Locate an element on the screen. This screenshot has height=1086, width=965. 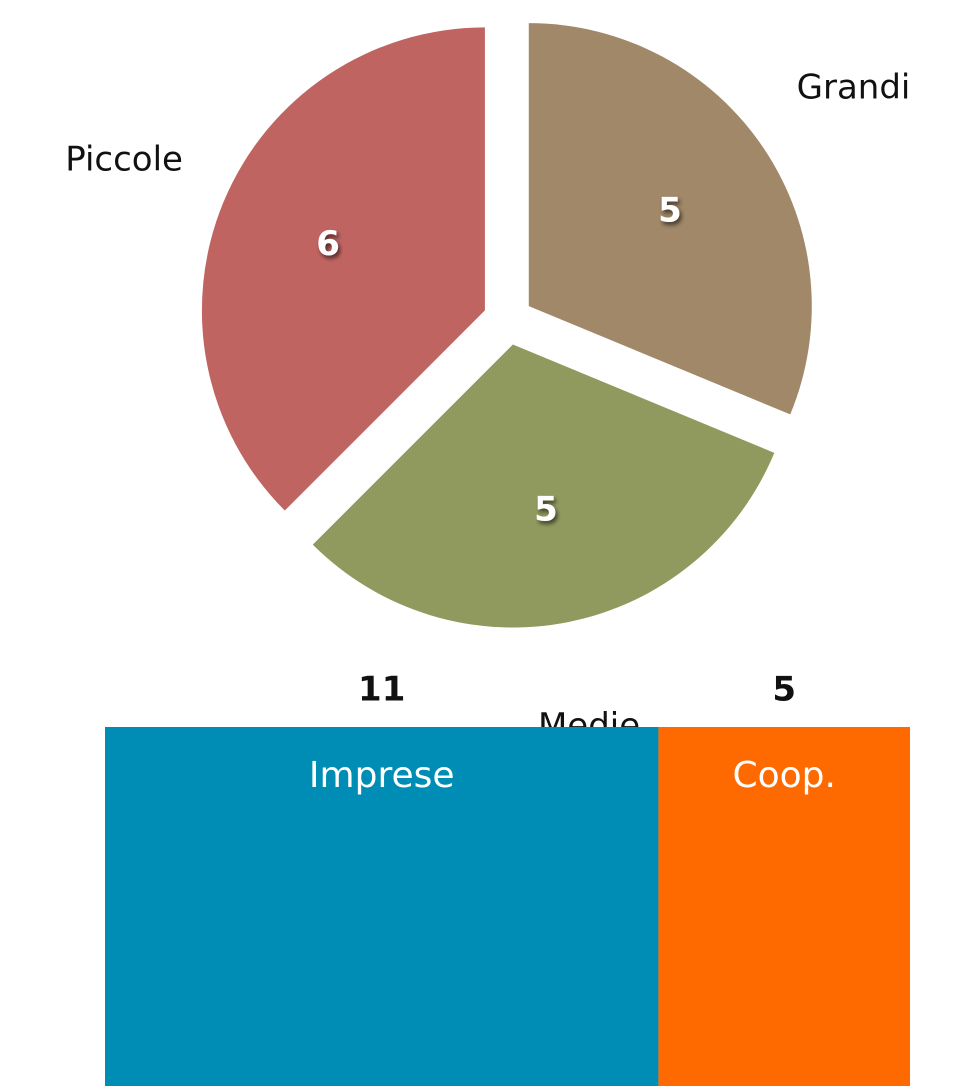
segment-value: 5 is located at coordinates (784, 690).